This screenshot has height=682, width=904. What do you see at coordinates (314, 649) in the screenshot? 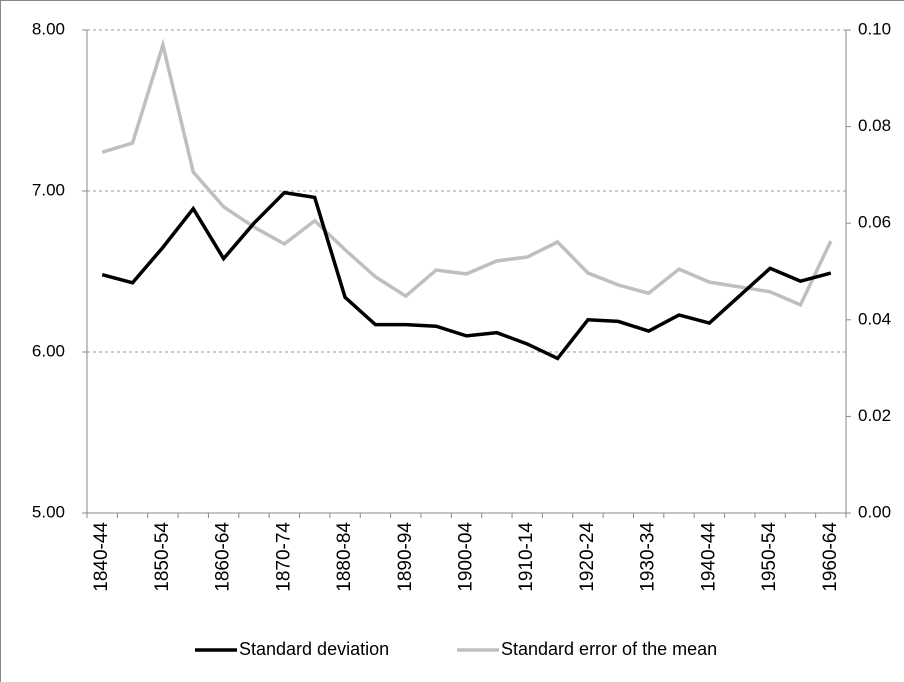
I see `legend-label: Standard deviation` at bounding box center [314, 649].